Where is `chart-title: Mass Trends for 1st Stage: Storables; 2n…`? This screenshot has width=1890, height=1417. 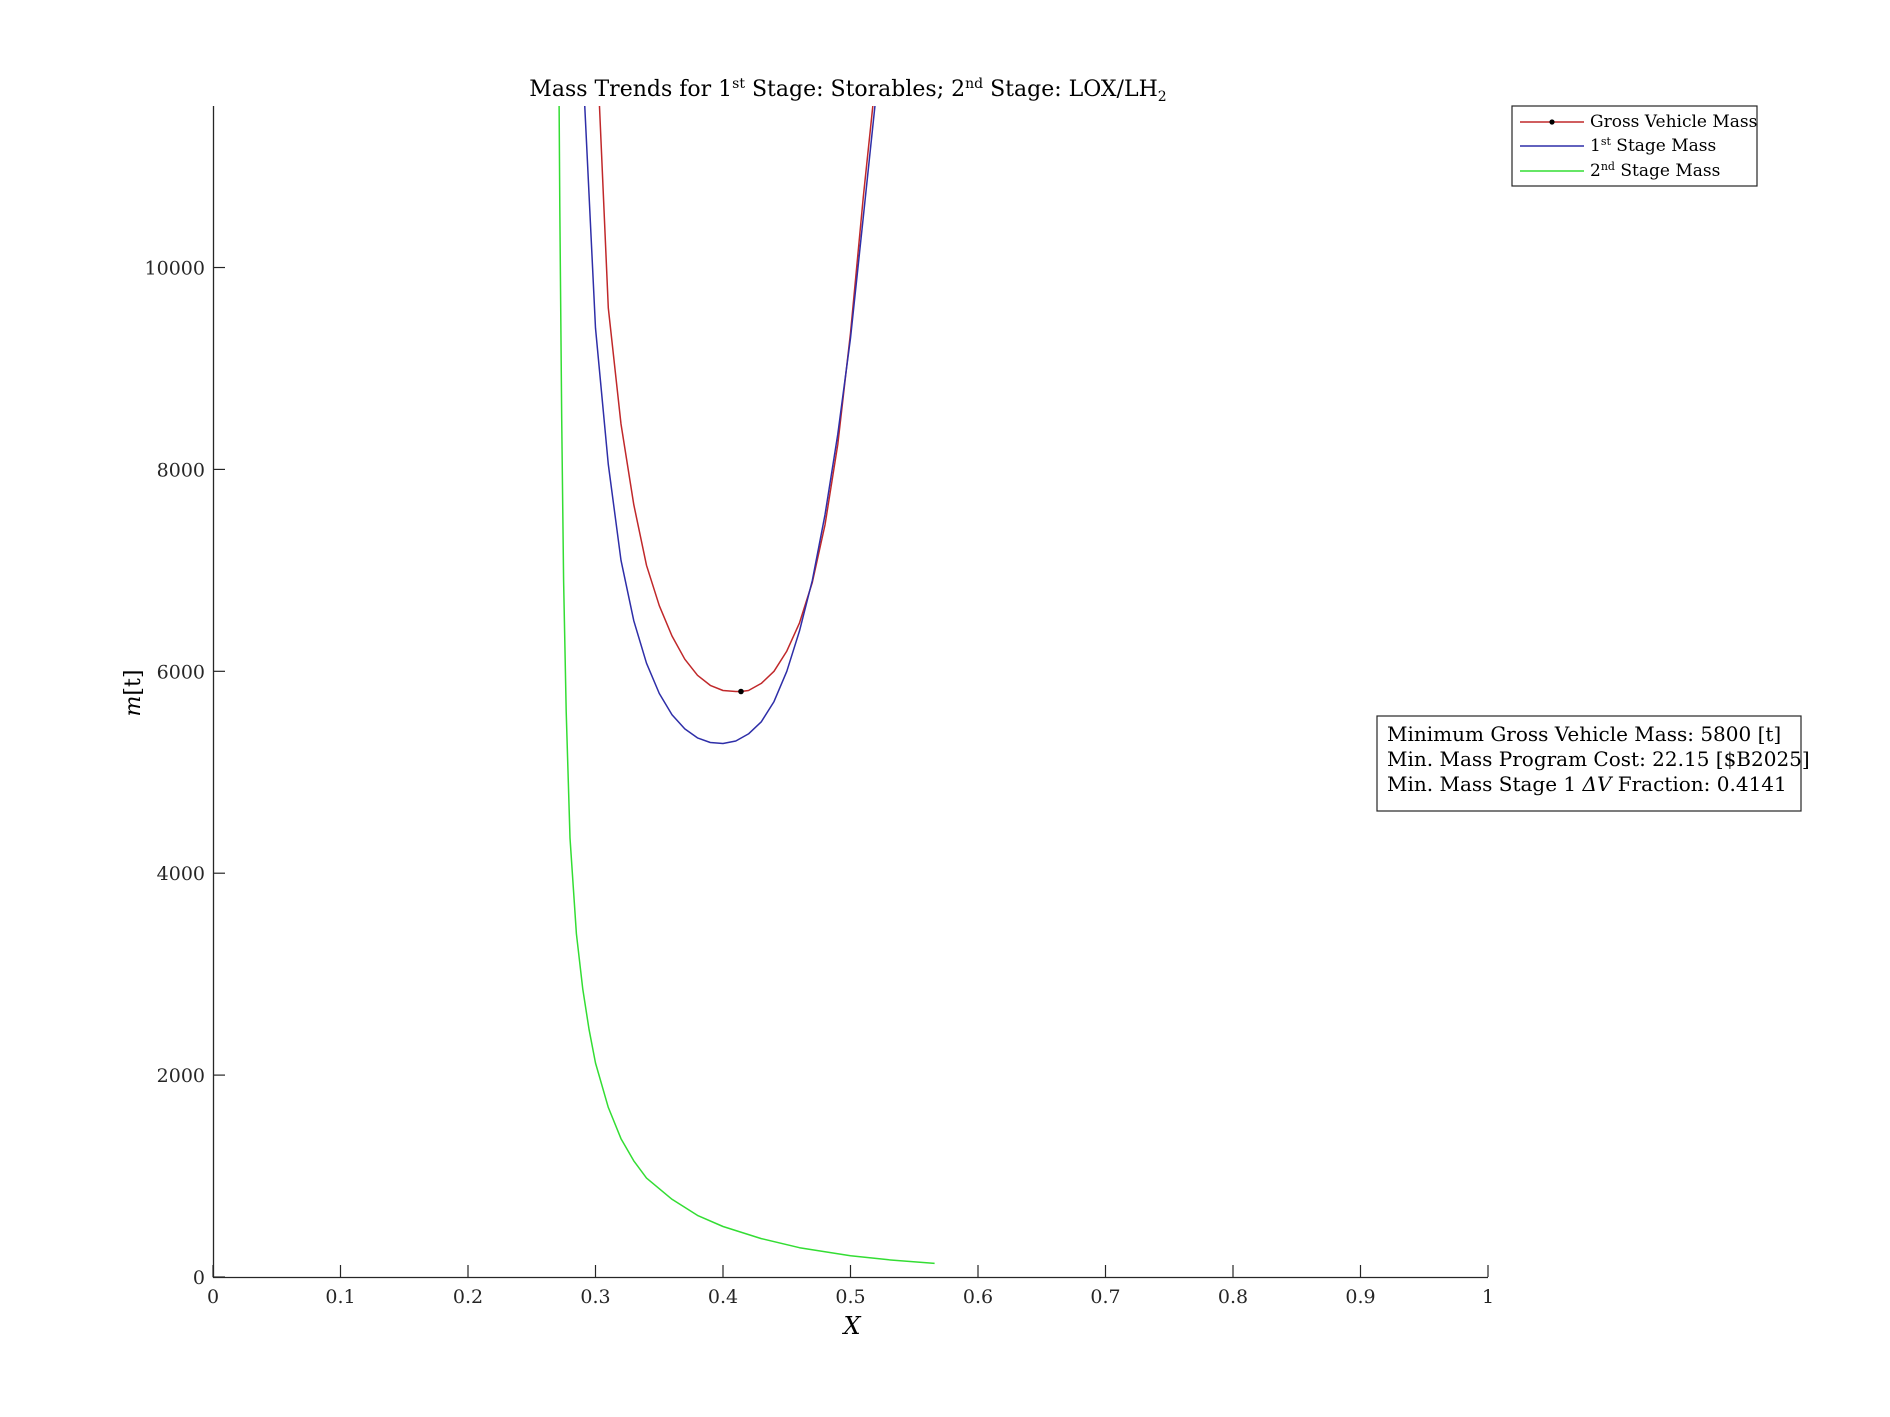 chart-title: Mass Trends for 1st Stage: Storables; 2n… is located at coordinates (847, 90).